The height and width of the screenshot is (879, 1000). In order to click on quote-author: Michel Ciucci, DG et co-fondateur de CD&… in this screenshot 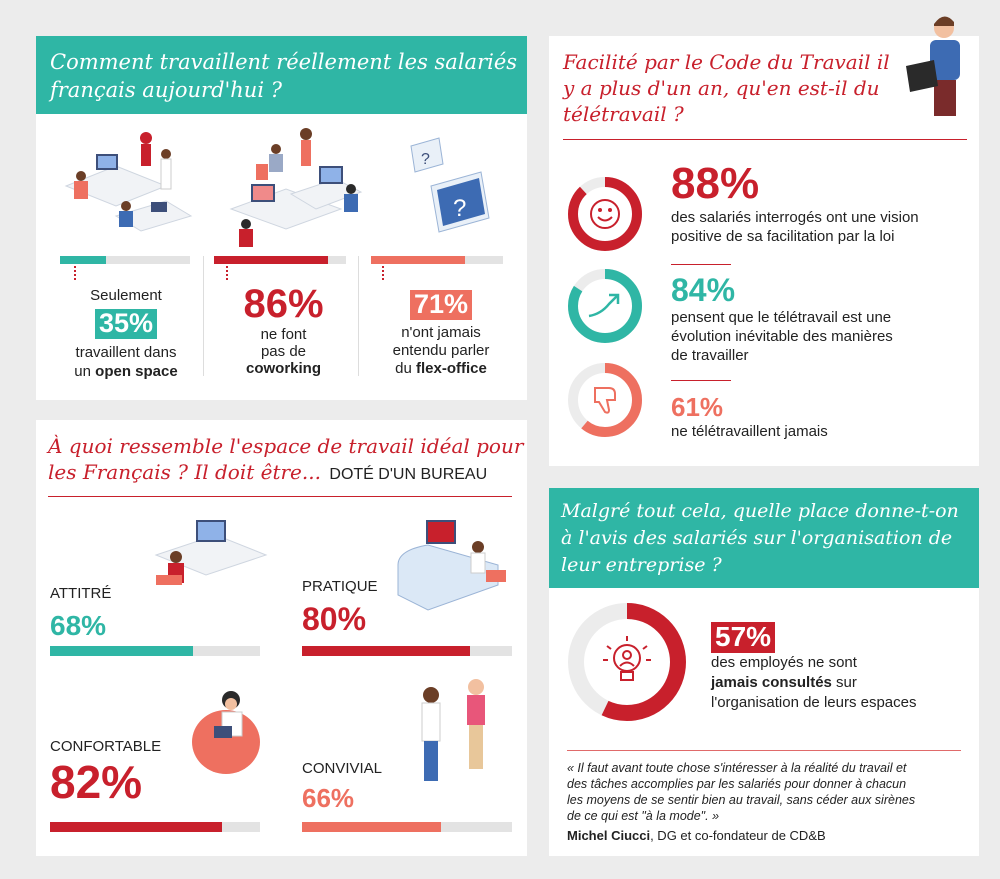, I will do `click(696, 835)`.